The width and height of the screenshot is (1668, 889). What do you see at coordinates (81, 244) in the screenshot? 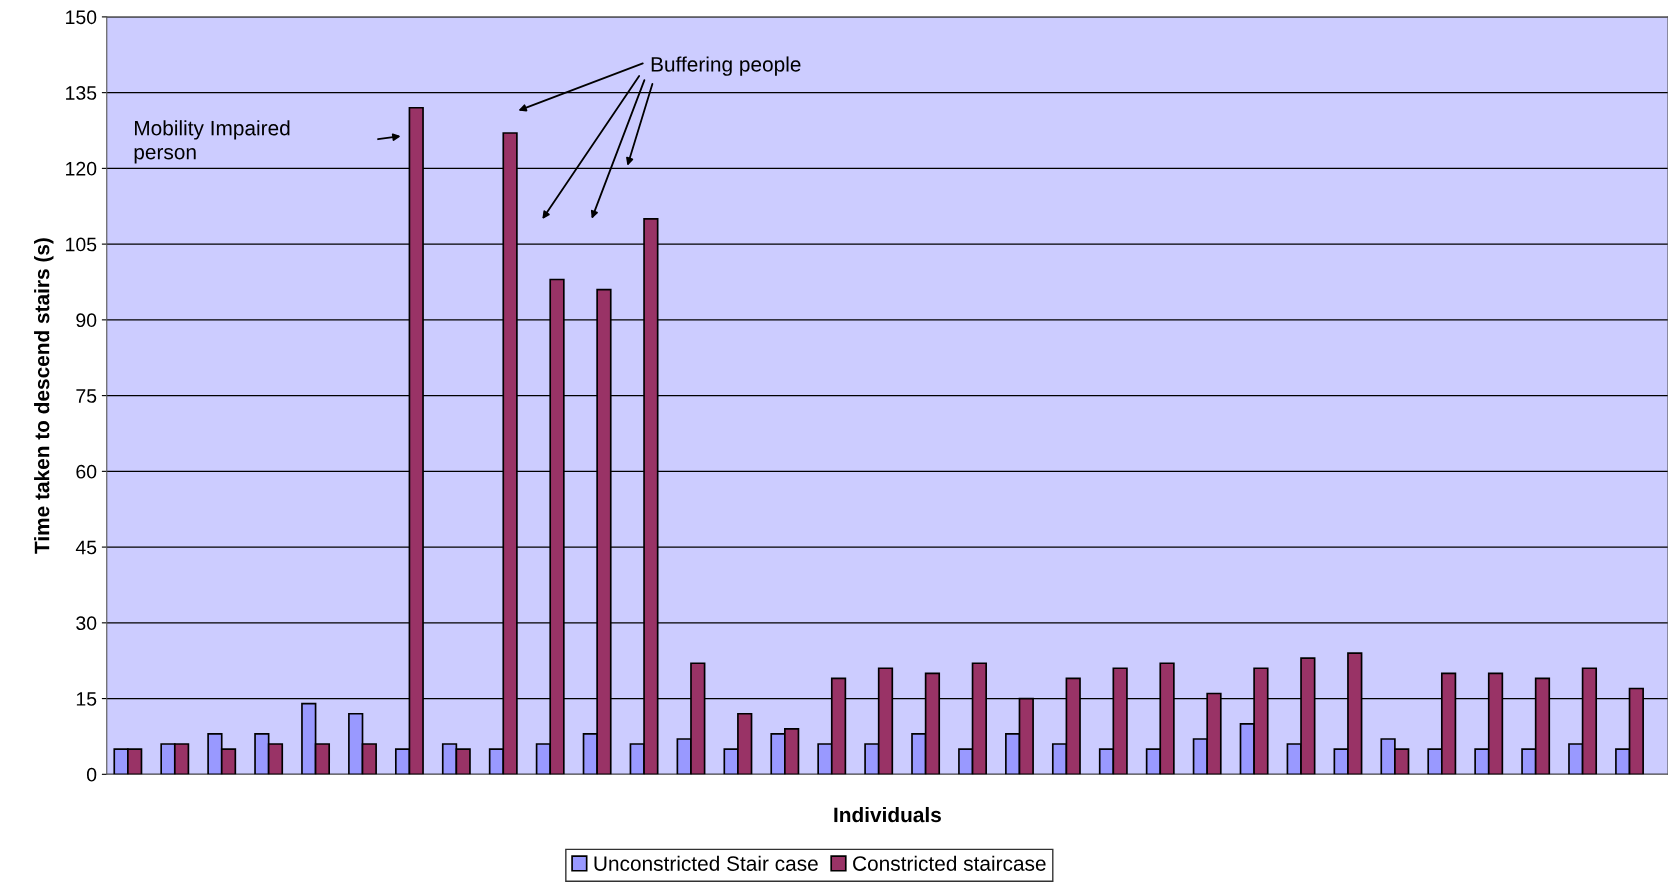
I see `y-tick-label: 105` at bounding box center [81, 244].